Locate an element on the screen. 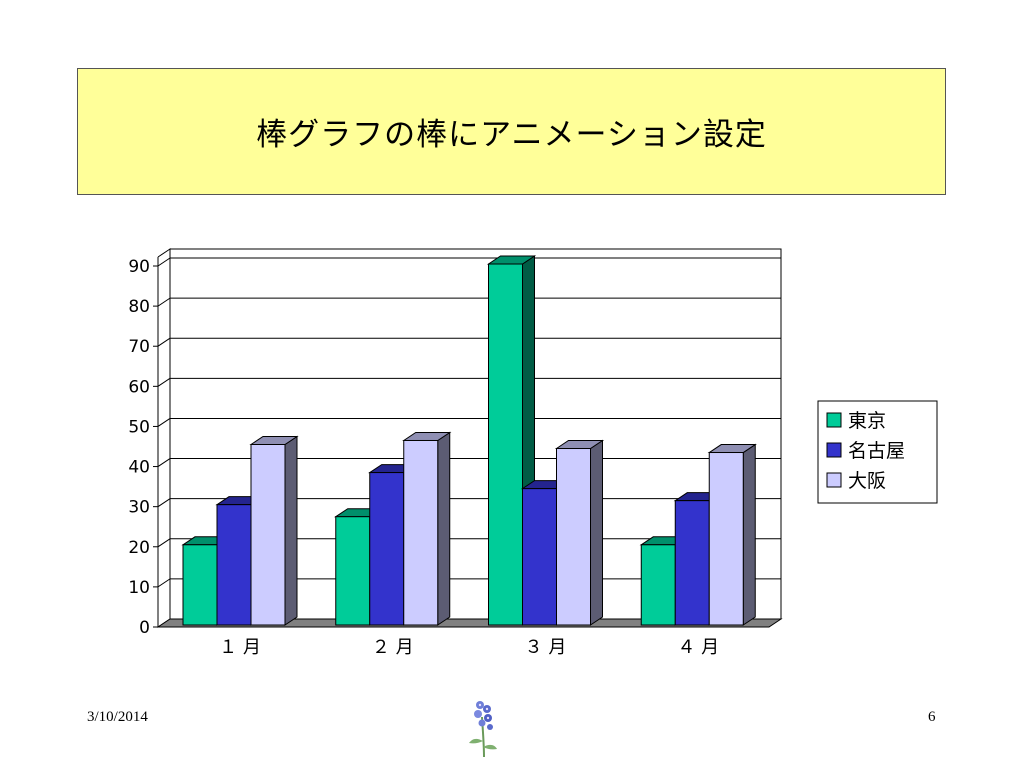 The image size is (1024, 768). legend-label: 大阪 is located at coordinates (867, 481).